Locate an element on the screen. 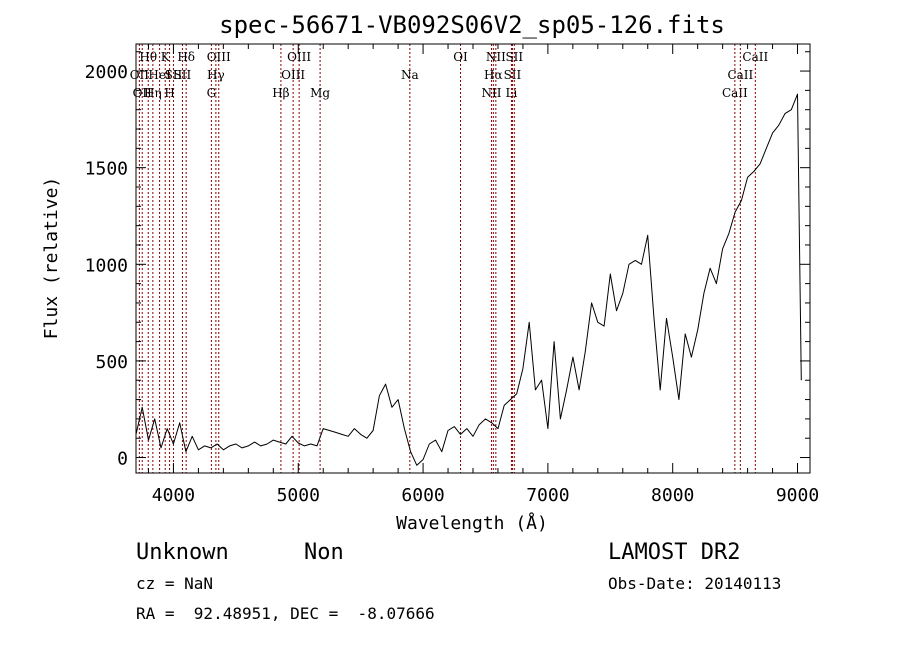  spectral-line-label: Li is located at coordinates (512, 93).